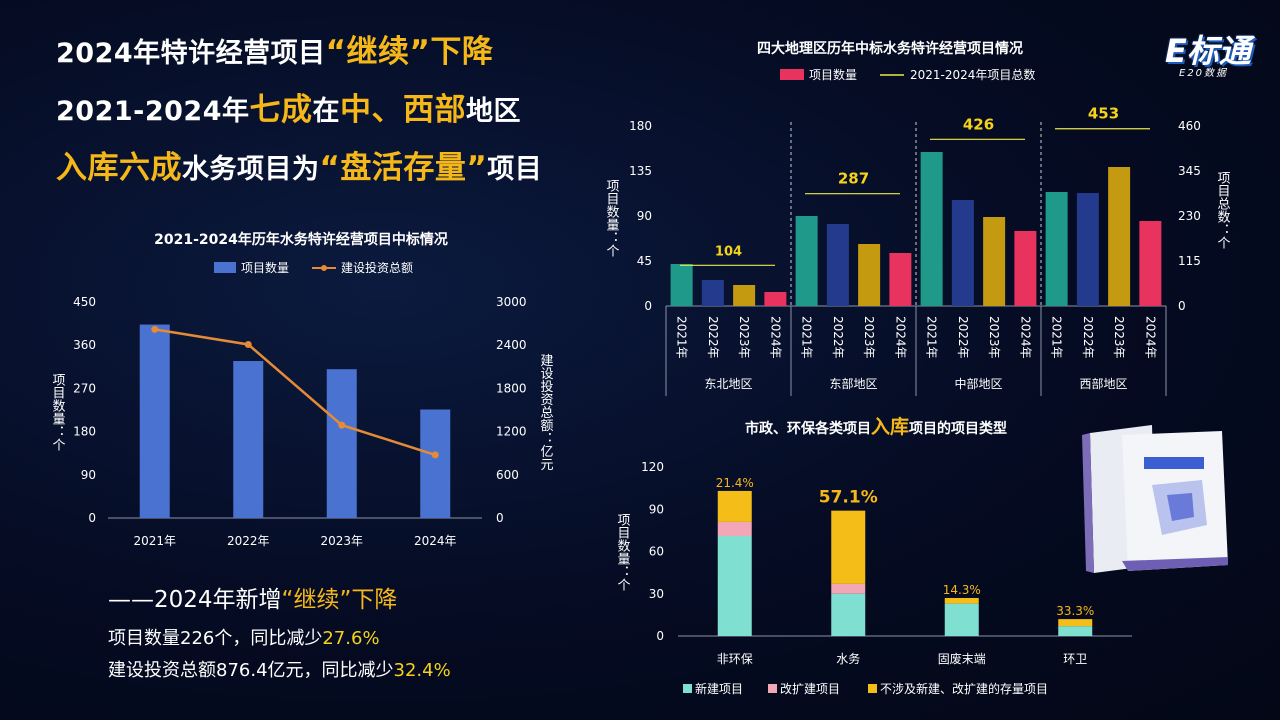 The image size is (1280, 720). Describe the element at coordinates (378, 52) in the screenshot. I see `headline-1-highlight: “继续”` at that location.